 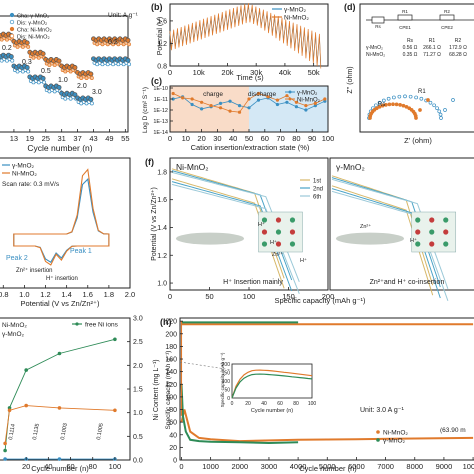 I want to click on panel-h-inset-ylabel: Specific capacity (mAh g⁻¹), so click(x=222, y=379).